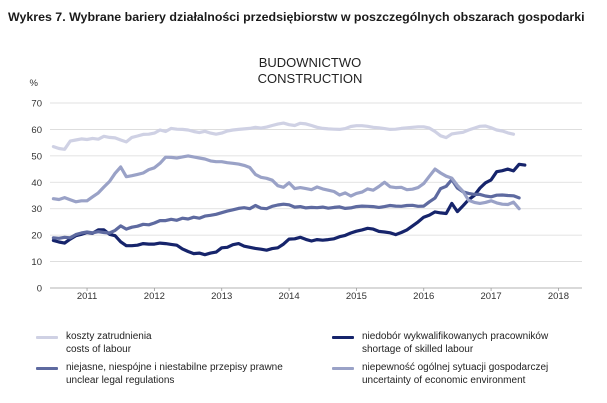 The width and height of the screenshot is (607, 403). I want to click on y-tick-label: 0, so click(39, 289).